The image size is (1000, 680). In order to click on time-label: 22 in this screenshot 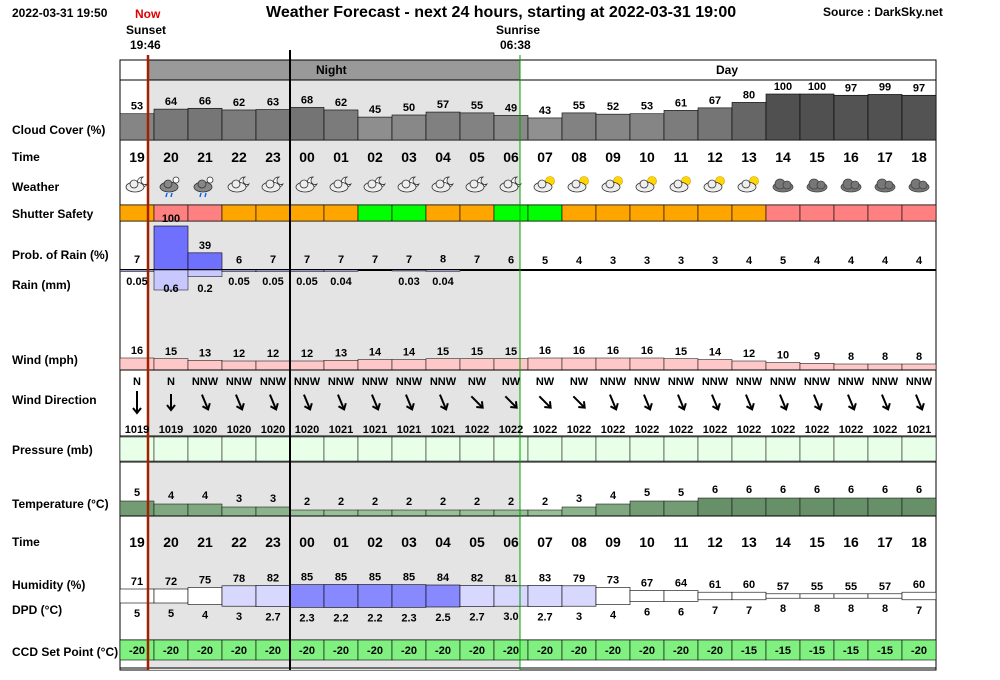, I will do `click(239, 157)`.